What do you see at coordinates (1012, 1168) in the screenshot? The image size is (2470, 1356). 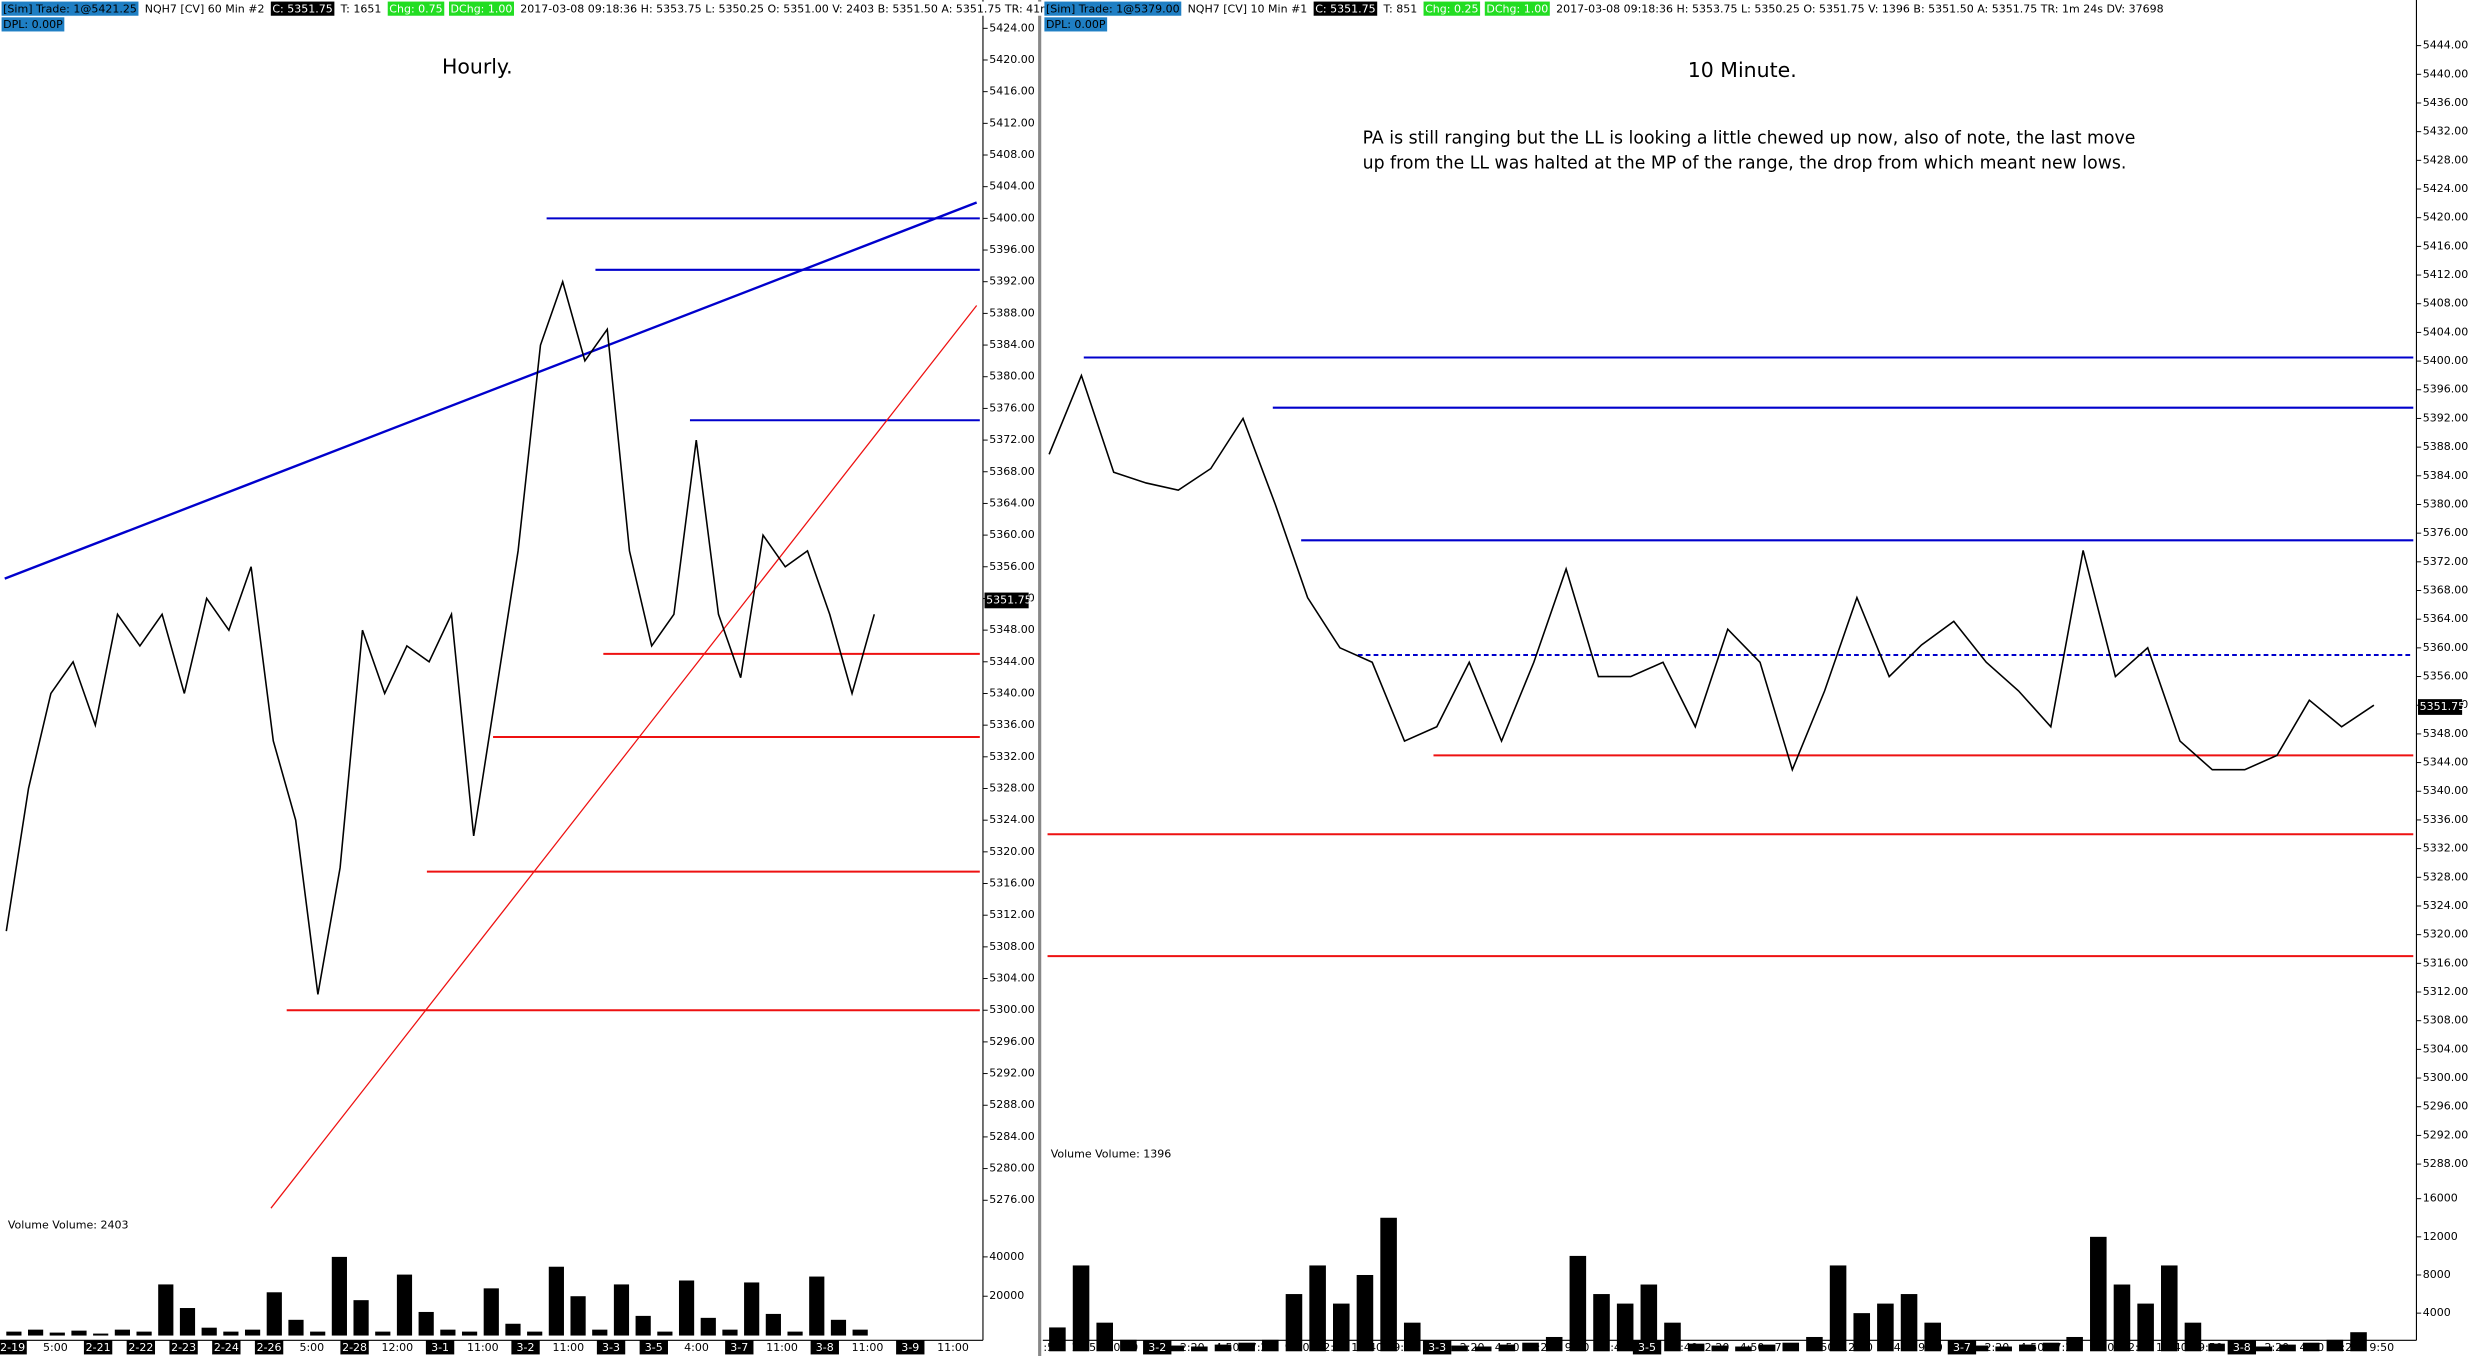 I see `y-tick-label: 5280.00` at bounding box center [1012, 1168].